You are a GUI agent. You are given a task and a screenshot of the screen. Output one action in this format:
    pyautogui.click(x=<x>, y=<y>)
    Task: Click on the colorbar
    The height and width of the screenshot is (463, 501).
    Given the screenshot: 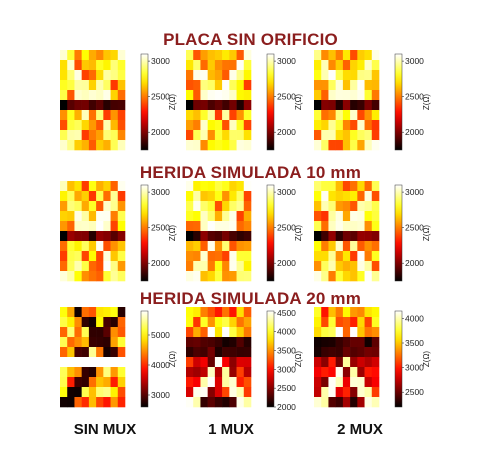 What is the action you would take?
    pyautogui.click(x=270, y=102)
    